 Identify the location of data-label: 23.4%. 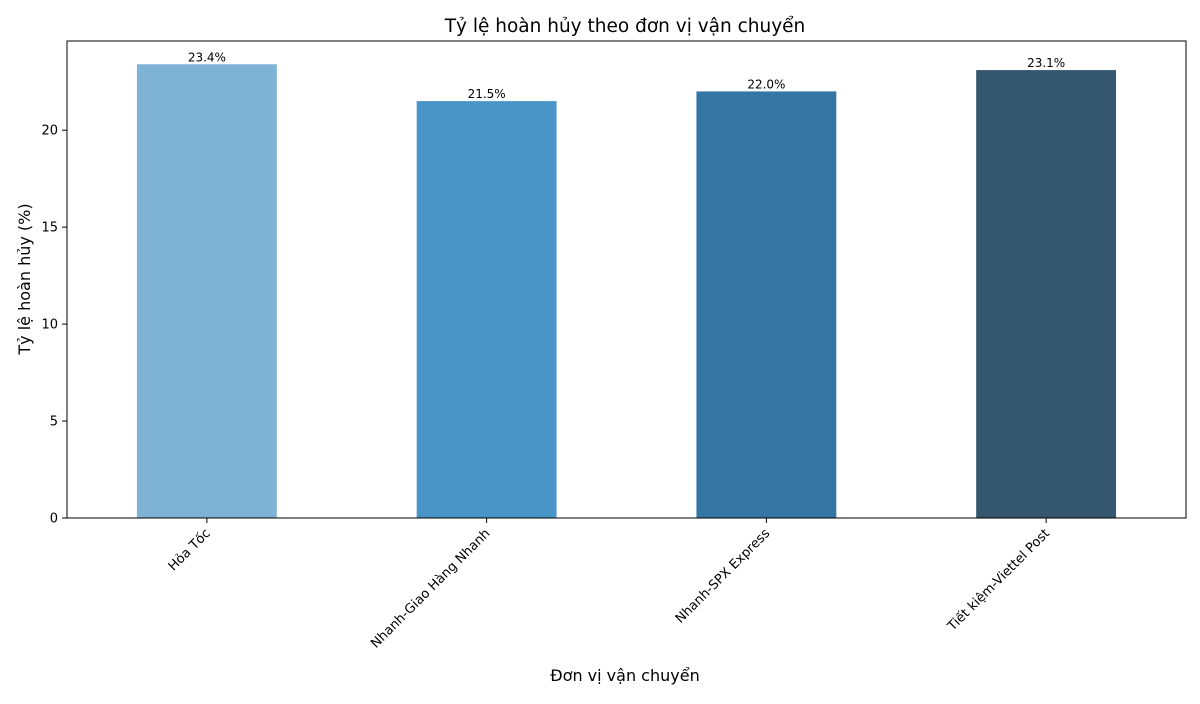
(207, 57).